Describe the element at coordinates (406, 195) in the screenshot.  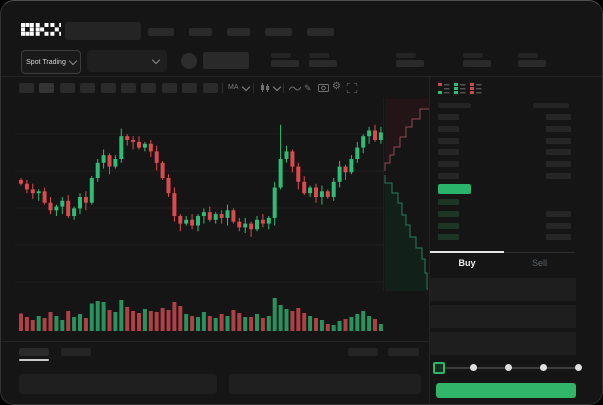
I see `orderbook-depth-chart` at that location.